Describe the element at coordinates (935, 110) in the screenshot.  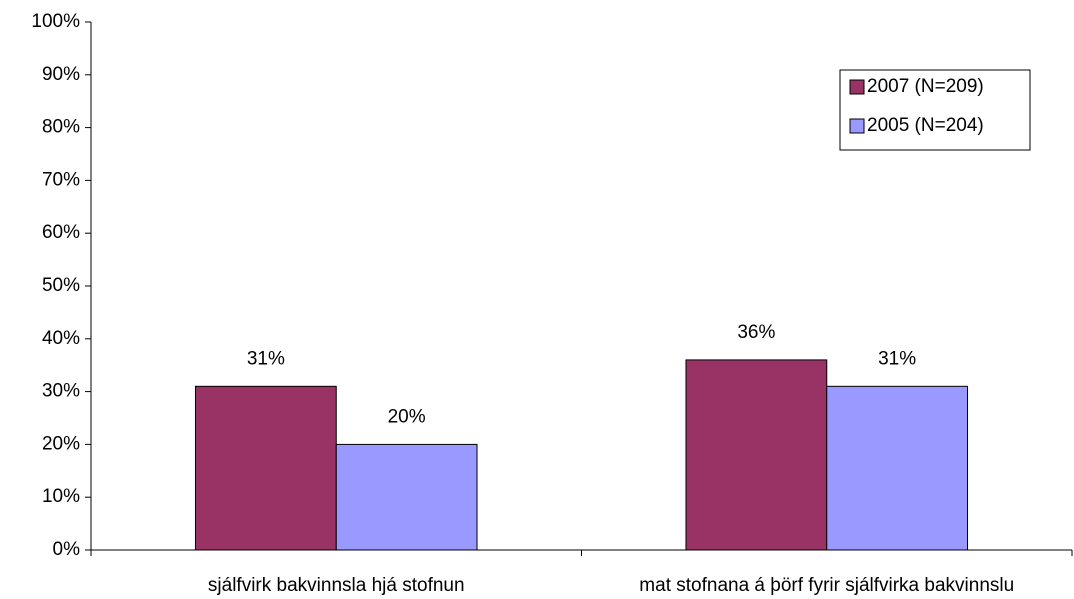
I see `legend-box` at that location.